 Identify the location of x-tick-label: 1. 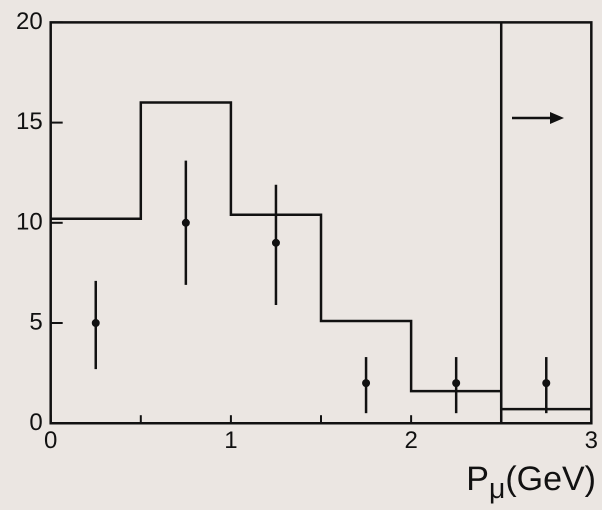
(231, 440).